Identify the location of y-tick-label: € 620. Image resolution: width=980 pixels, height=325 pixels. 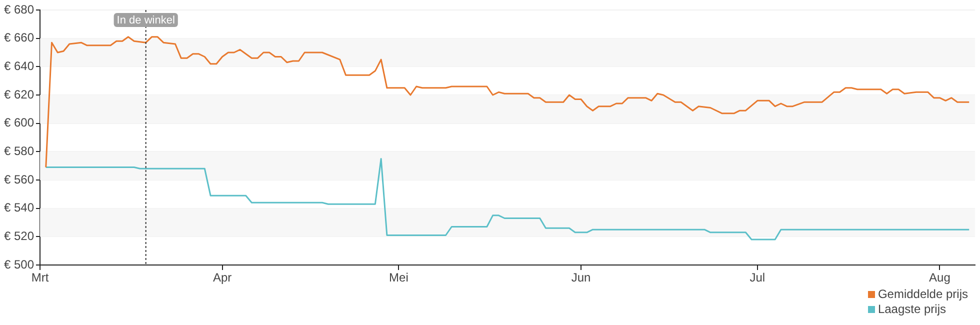
(19, 94).